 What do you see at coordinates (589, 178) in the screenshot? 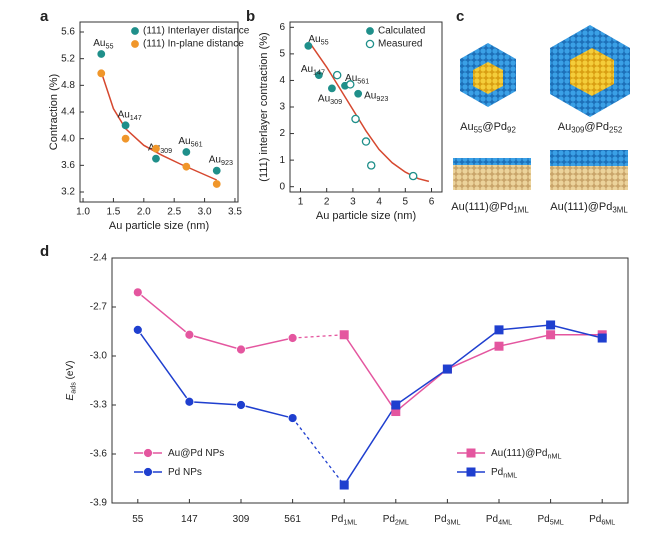
I see `slab-au` at bounding box center [589, 178].